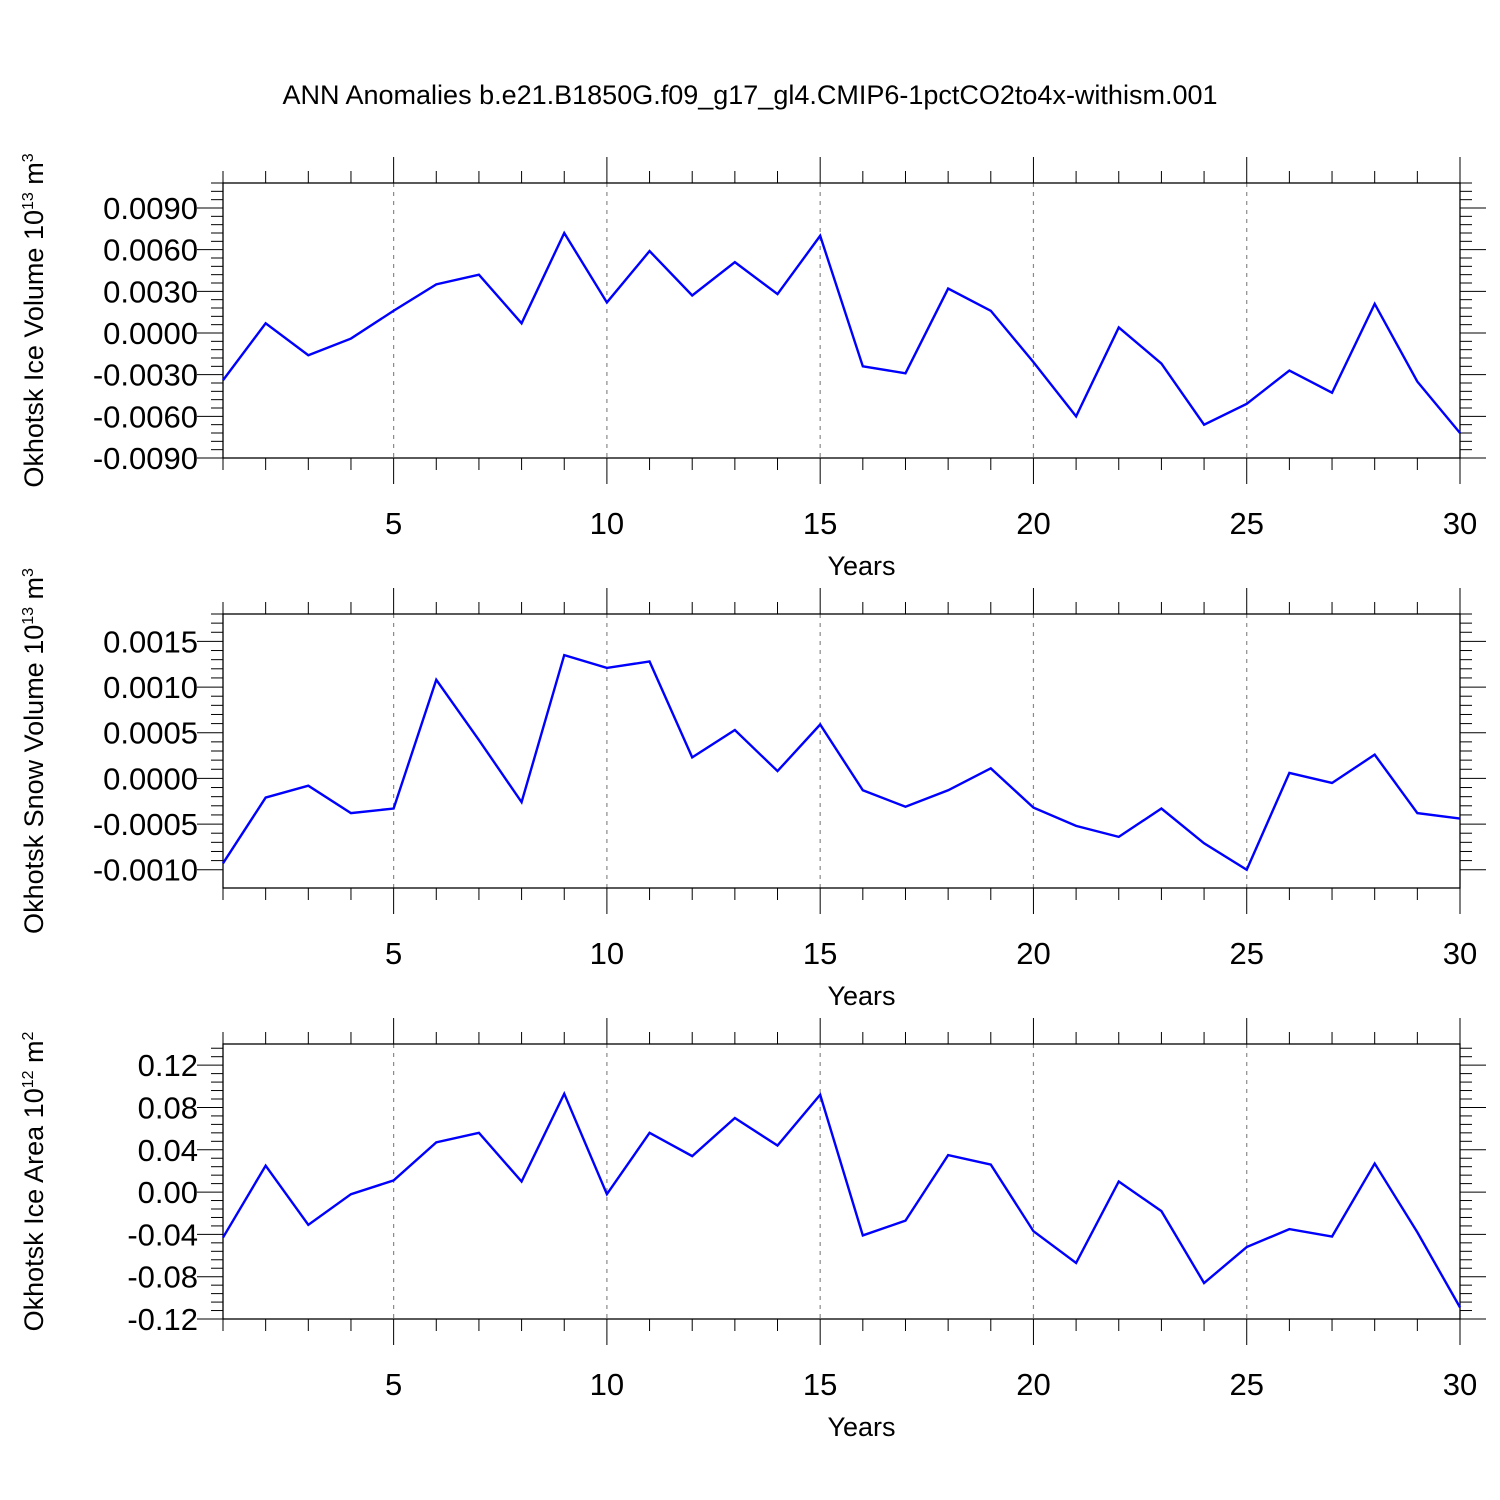 Image resolution: width=1500 pixels, height=1500 pixels. I want to click on y-tick-label: 0.0090, so click(150, 208).